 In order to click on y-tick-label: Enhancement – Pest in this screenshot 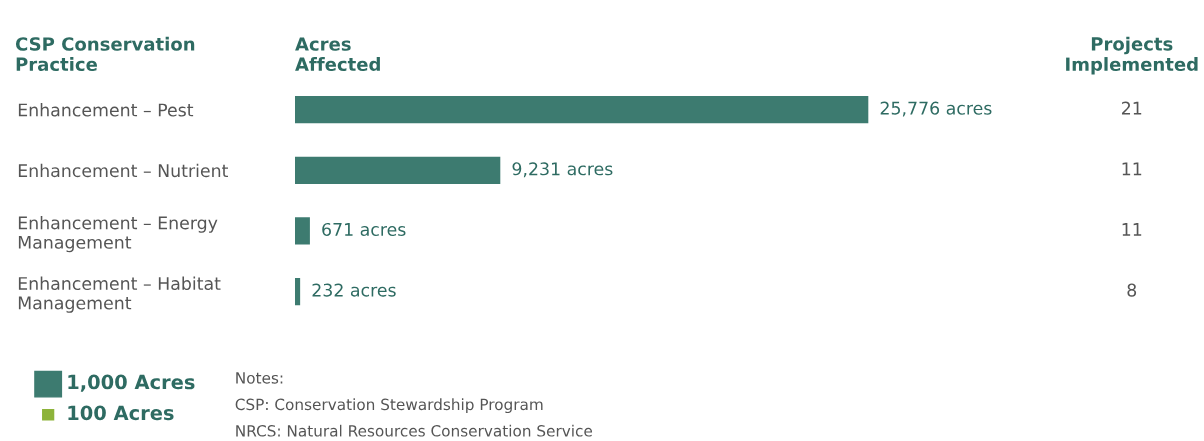, I will do `click(106, 110)`.